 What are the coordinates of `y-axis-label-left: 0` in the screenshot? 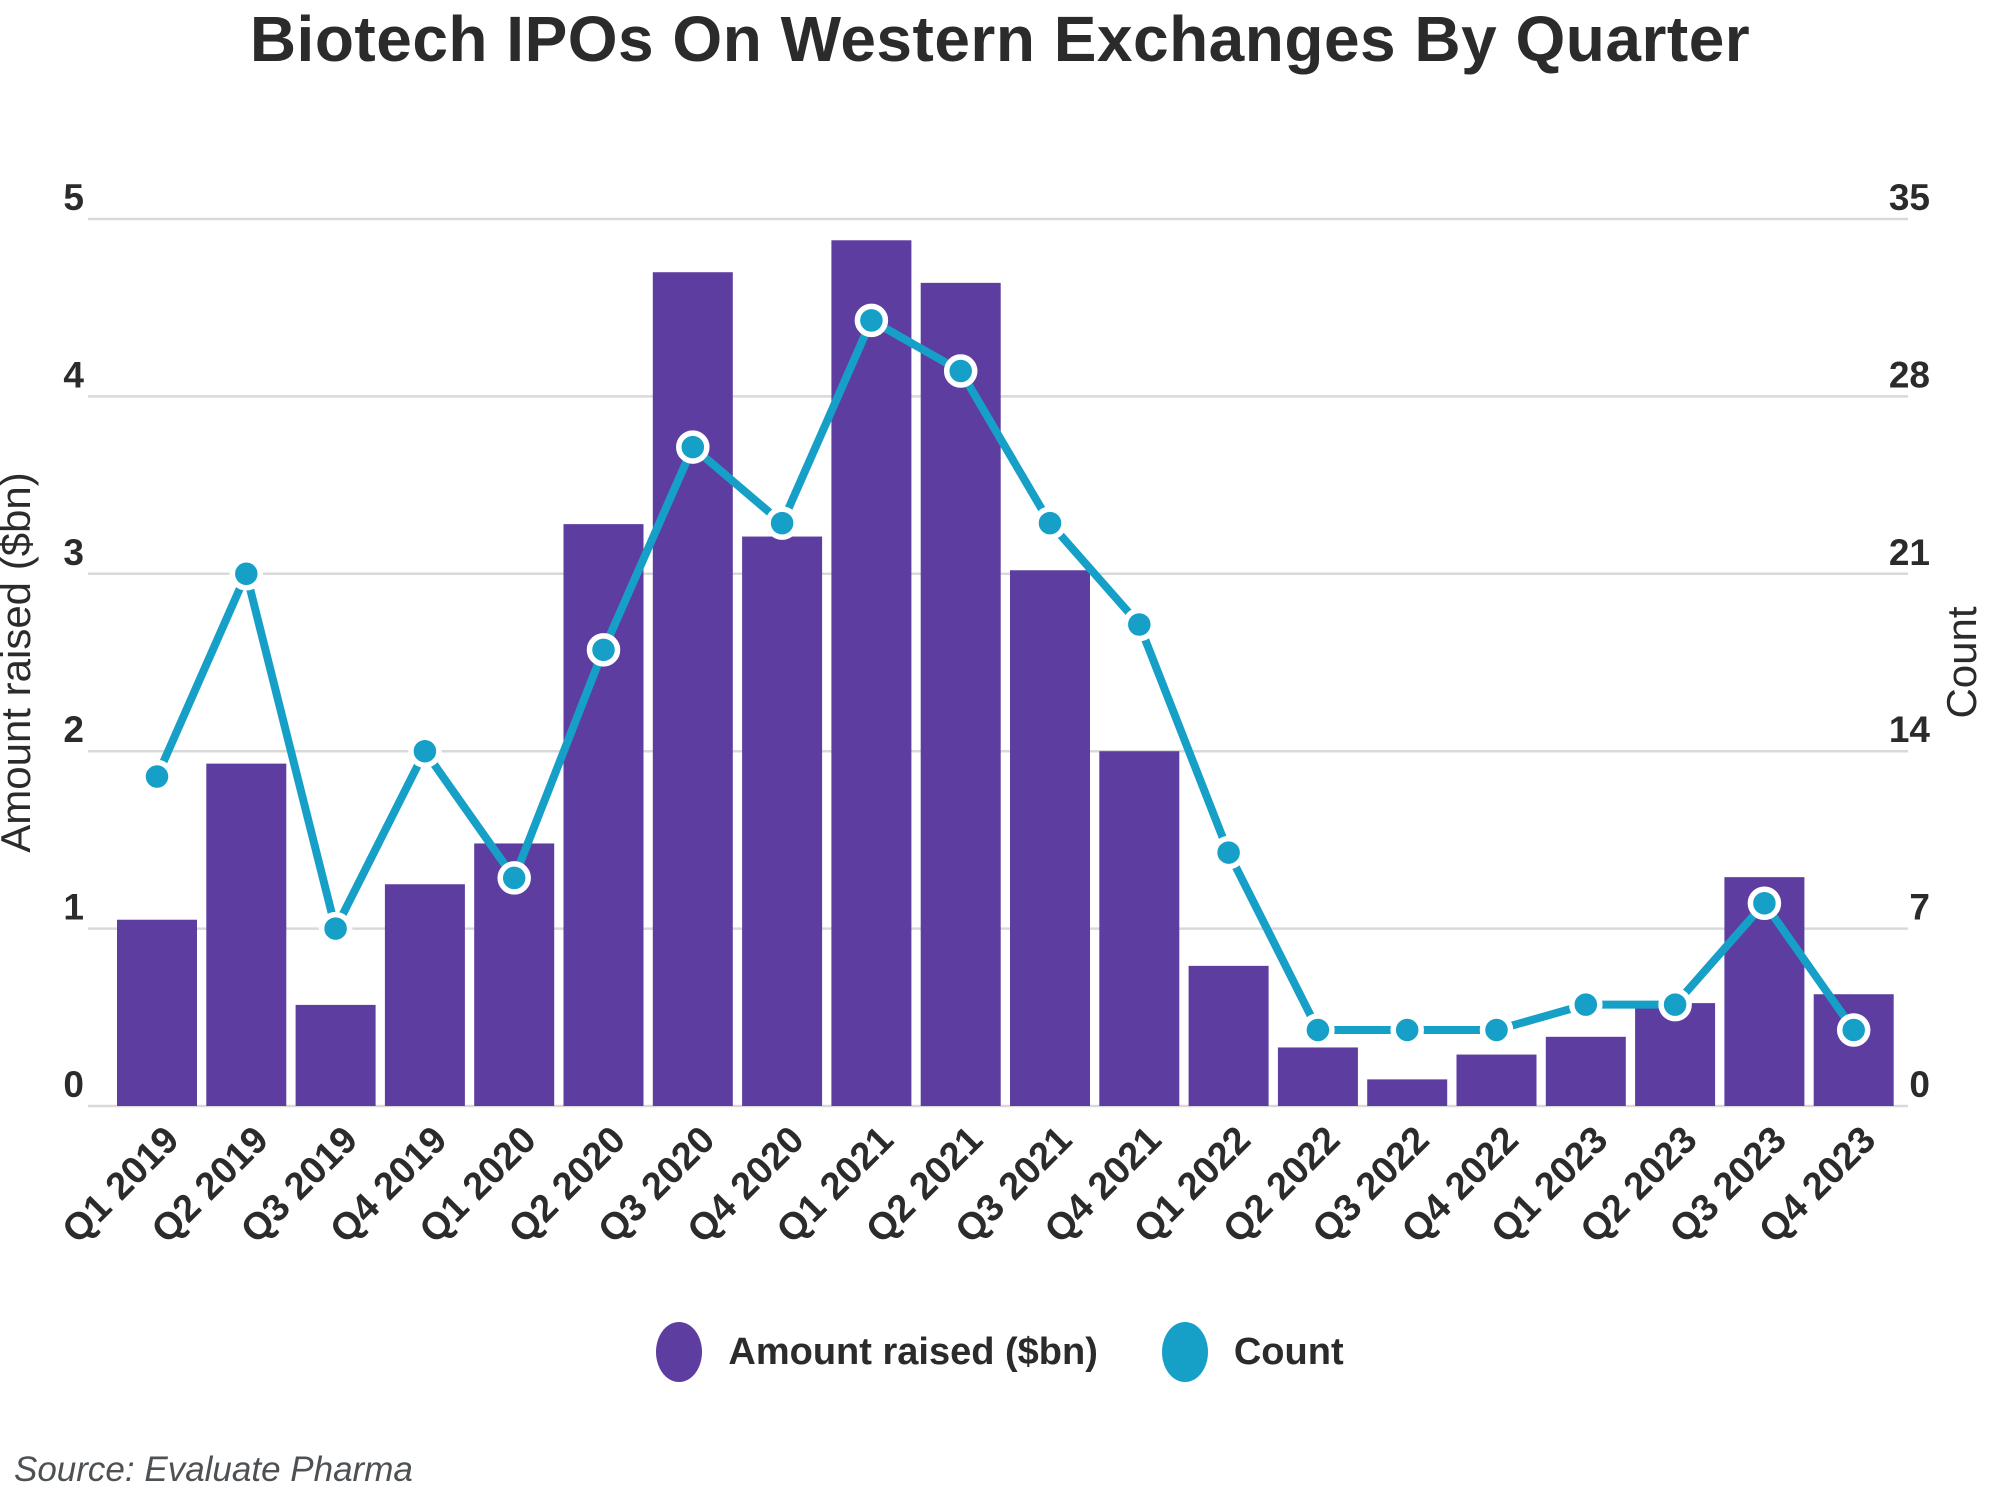 It's located at (73, 1084).